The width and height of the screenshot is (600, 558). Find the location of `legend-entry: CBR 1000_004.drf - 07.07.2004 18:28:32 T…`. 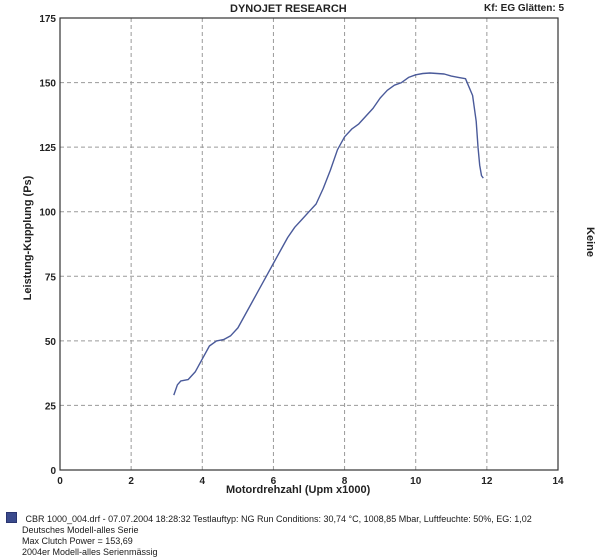

legend-entry: CBR 1000_004.drf - 07.07.2004 18:28:32 T… is located at coordinates (301, 518).